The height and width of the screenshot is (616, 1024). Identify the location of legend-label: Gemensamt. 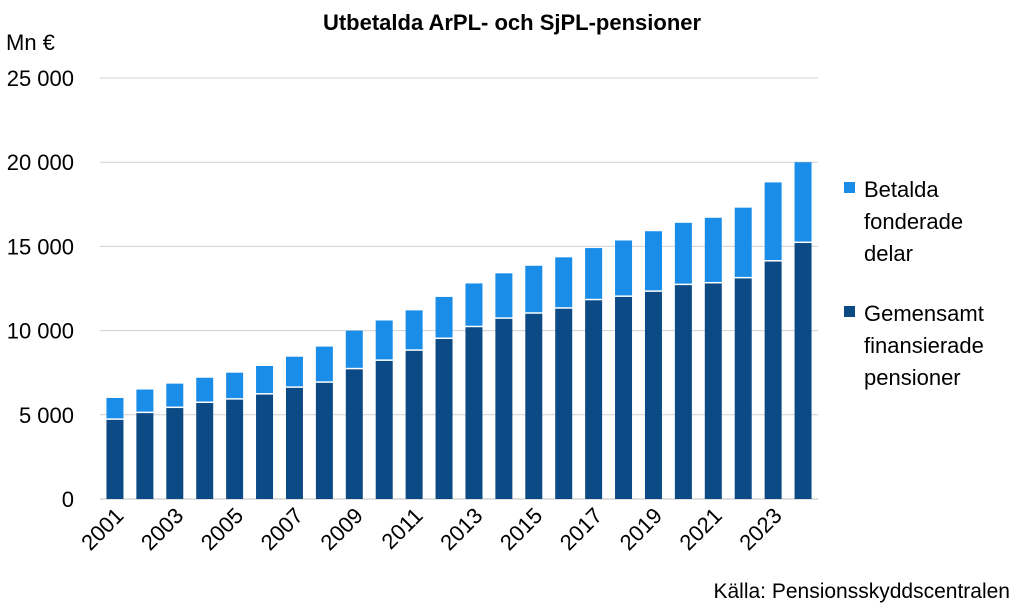
(924, 313).